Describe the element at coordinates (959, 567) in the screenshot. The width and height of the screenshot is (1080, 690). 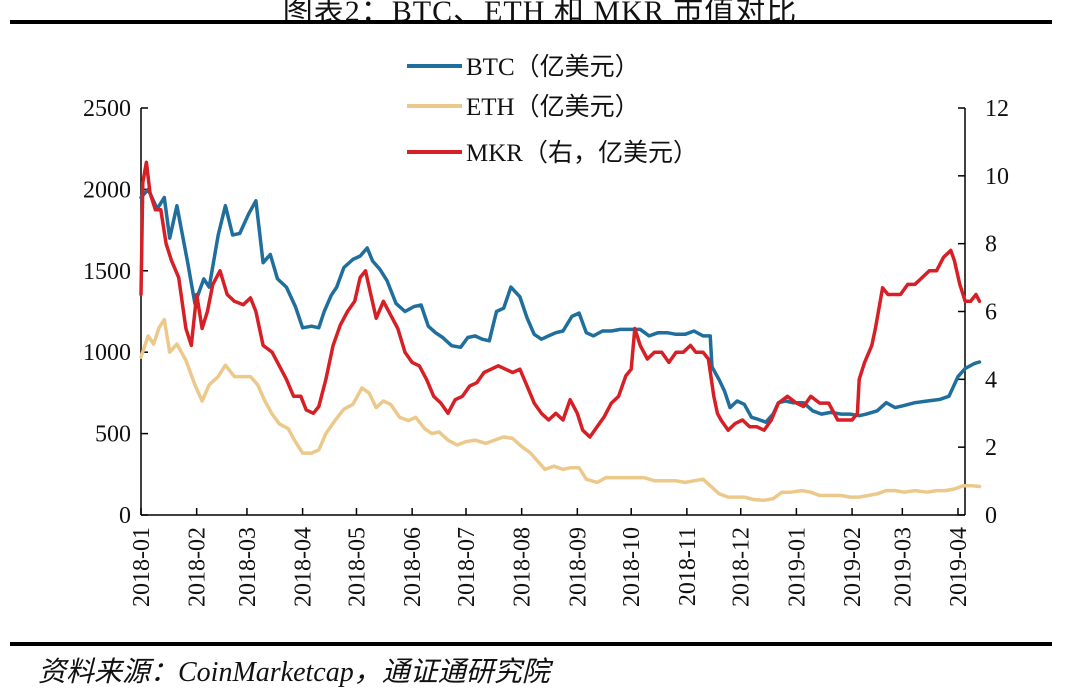
I see `x-tick-label: 2019-04` at that location.